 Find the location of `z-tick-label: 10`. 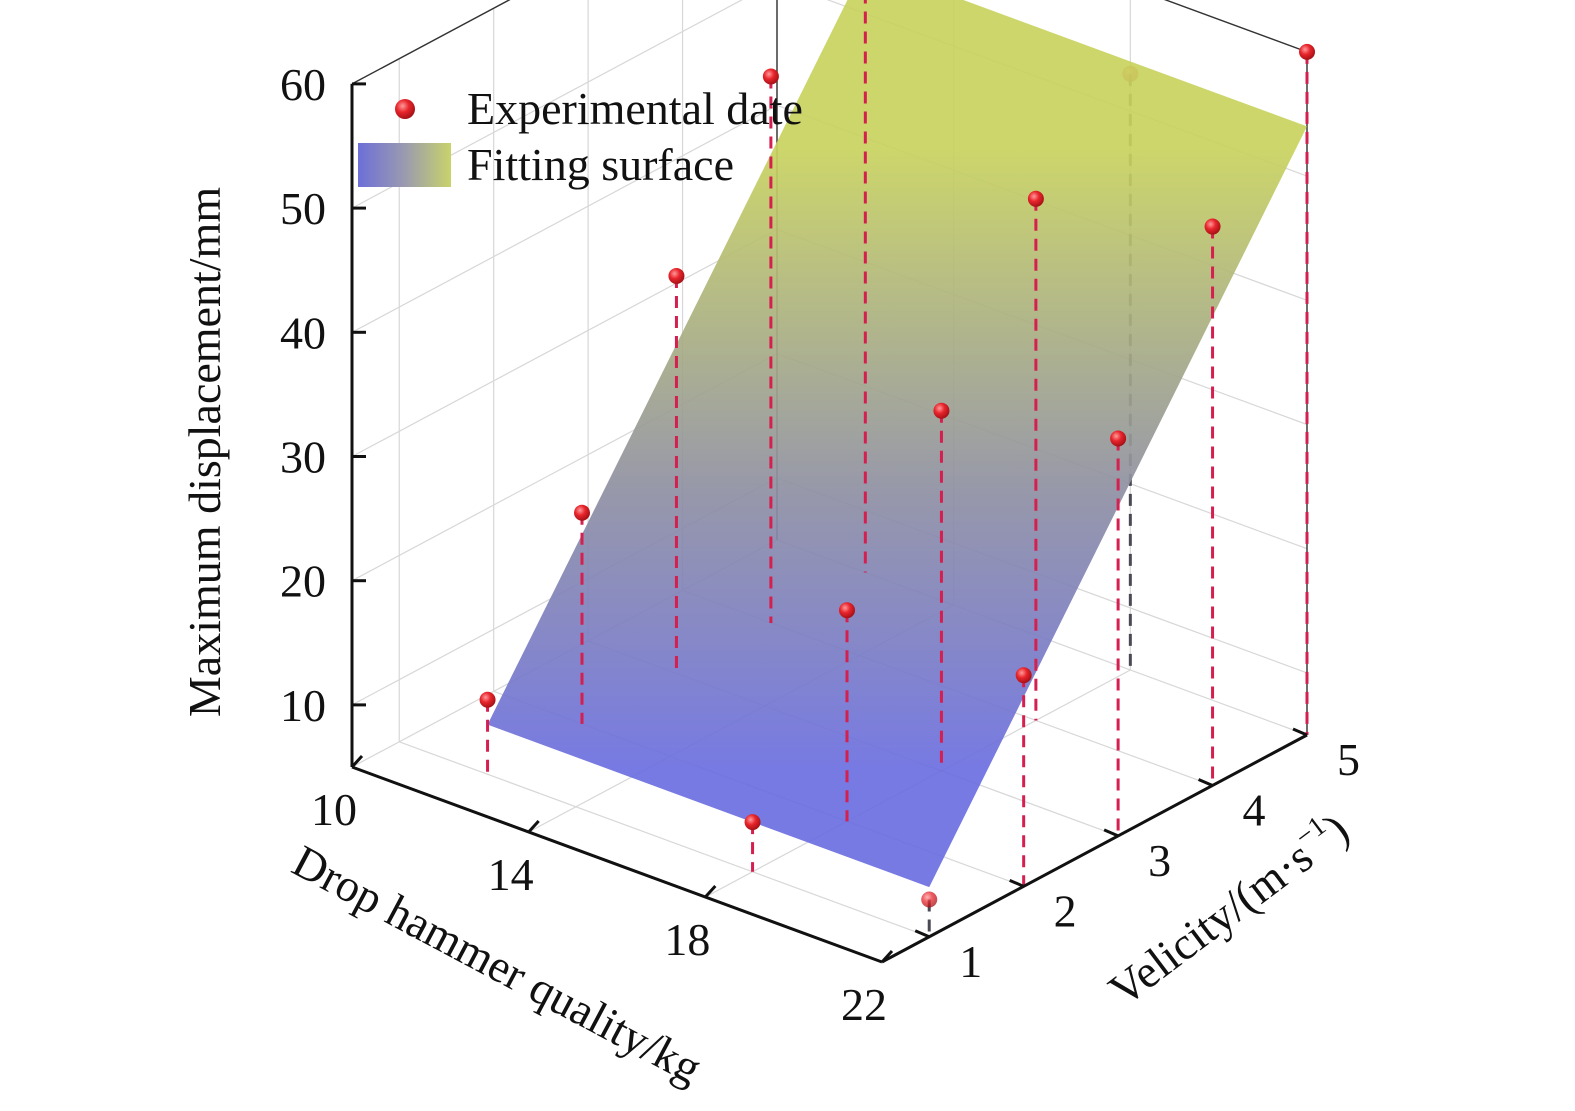

z-tick-label: 10 is located at coordinates (303, 705).